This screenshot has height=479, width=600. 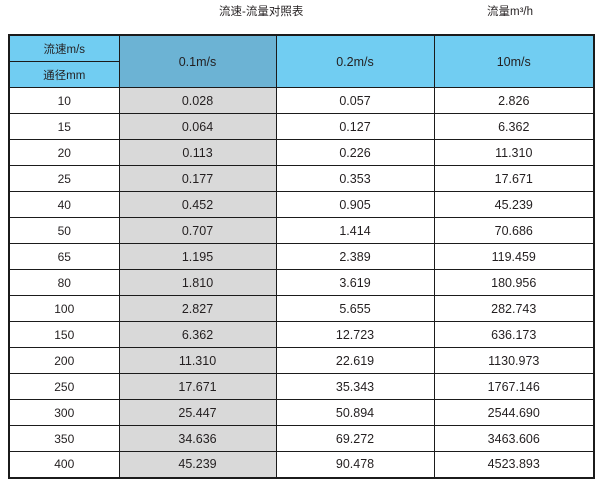 I want to click on cell-flow-0.1: 0.064, so click(x=197, y=126).